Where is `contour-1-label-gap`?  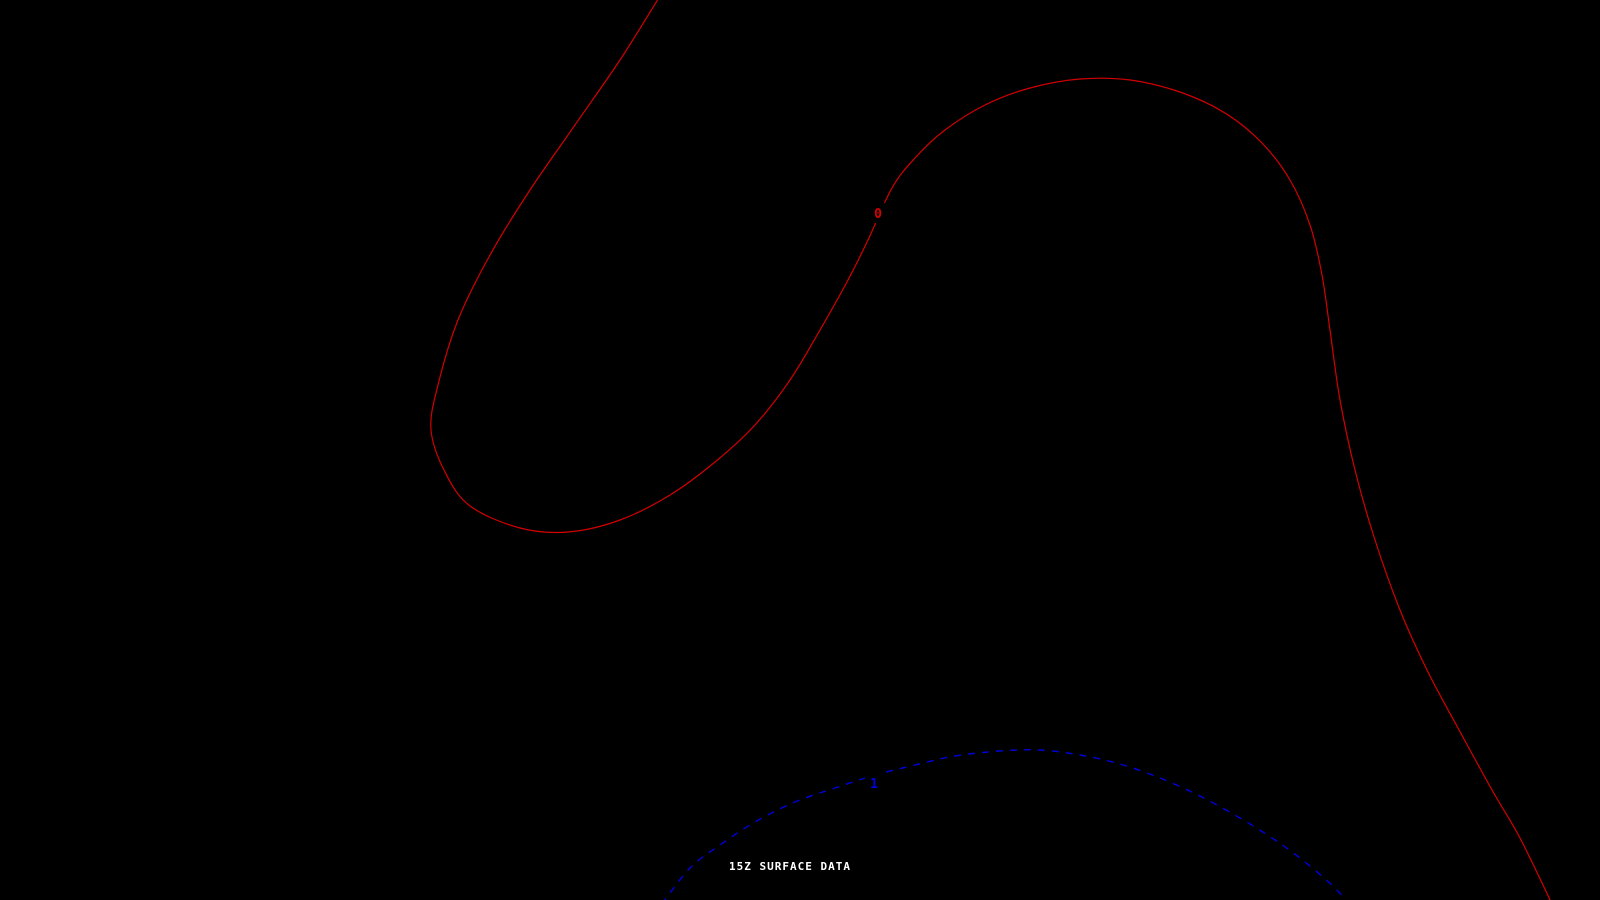
contour-1-label-gap is located at coordinates (874, 783).